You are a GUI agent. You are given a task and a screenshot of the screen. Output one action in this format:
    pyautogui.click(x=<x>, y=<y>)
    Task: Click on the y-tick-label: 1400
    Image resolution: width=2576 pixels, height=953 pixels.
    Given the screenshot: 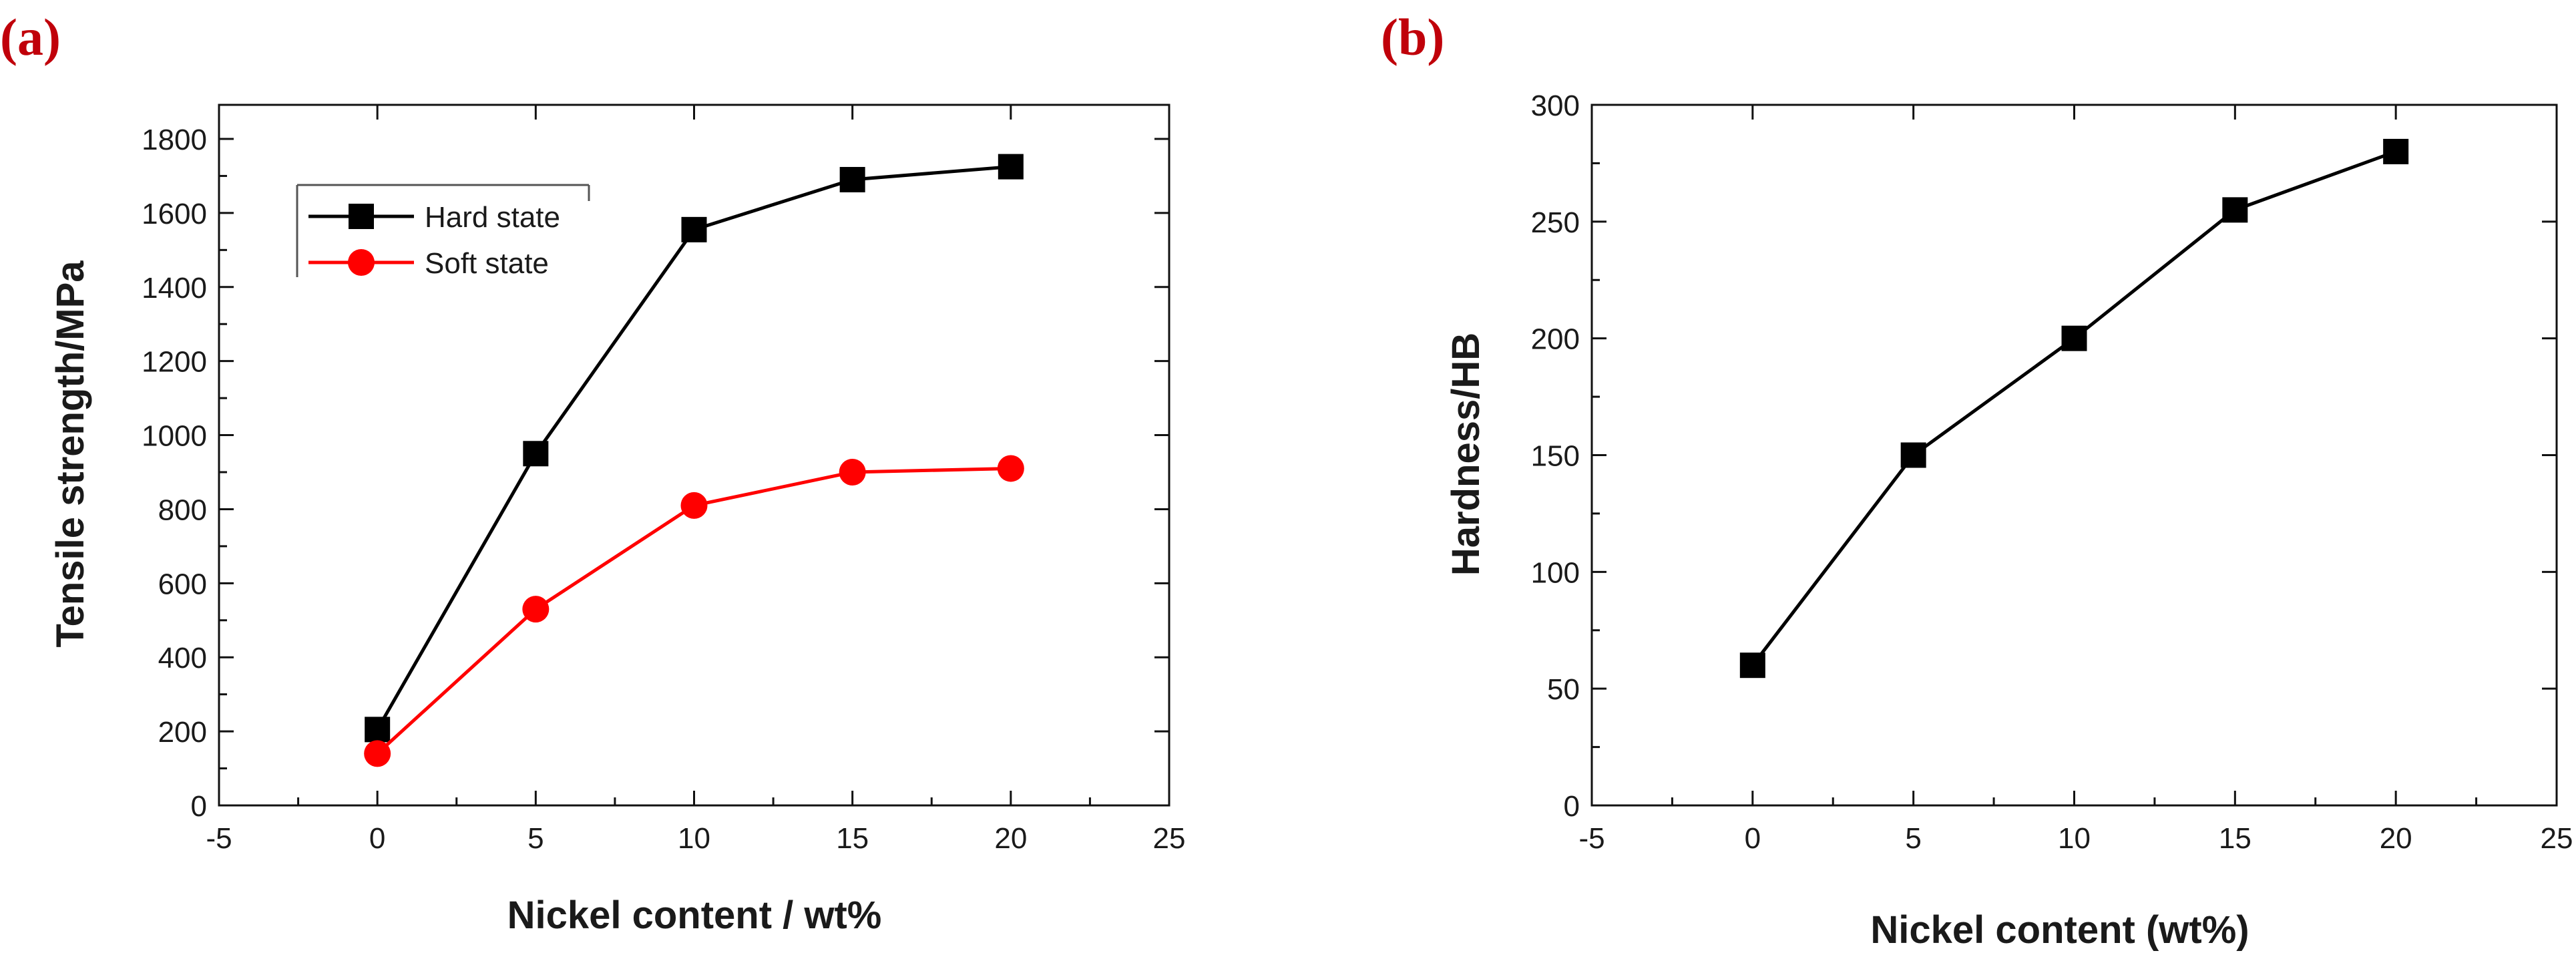 What is the action you would take?
    pyautogui.click(x=174, y=288)
    